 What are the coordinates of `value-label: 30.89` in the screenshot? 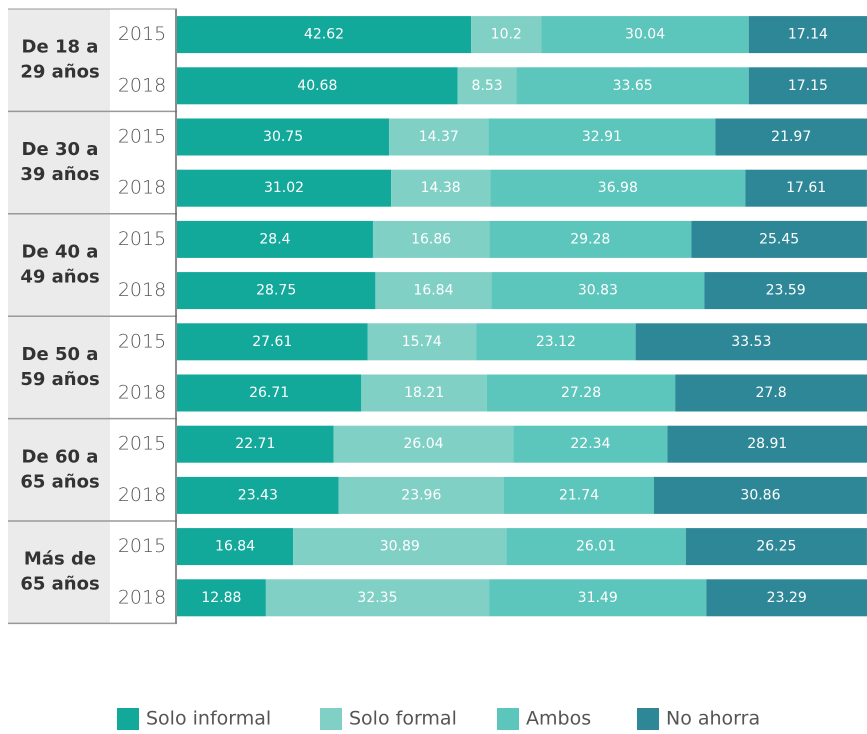 It's located at (400, 547).